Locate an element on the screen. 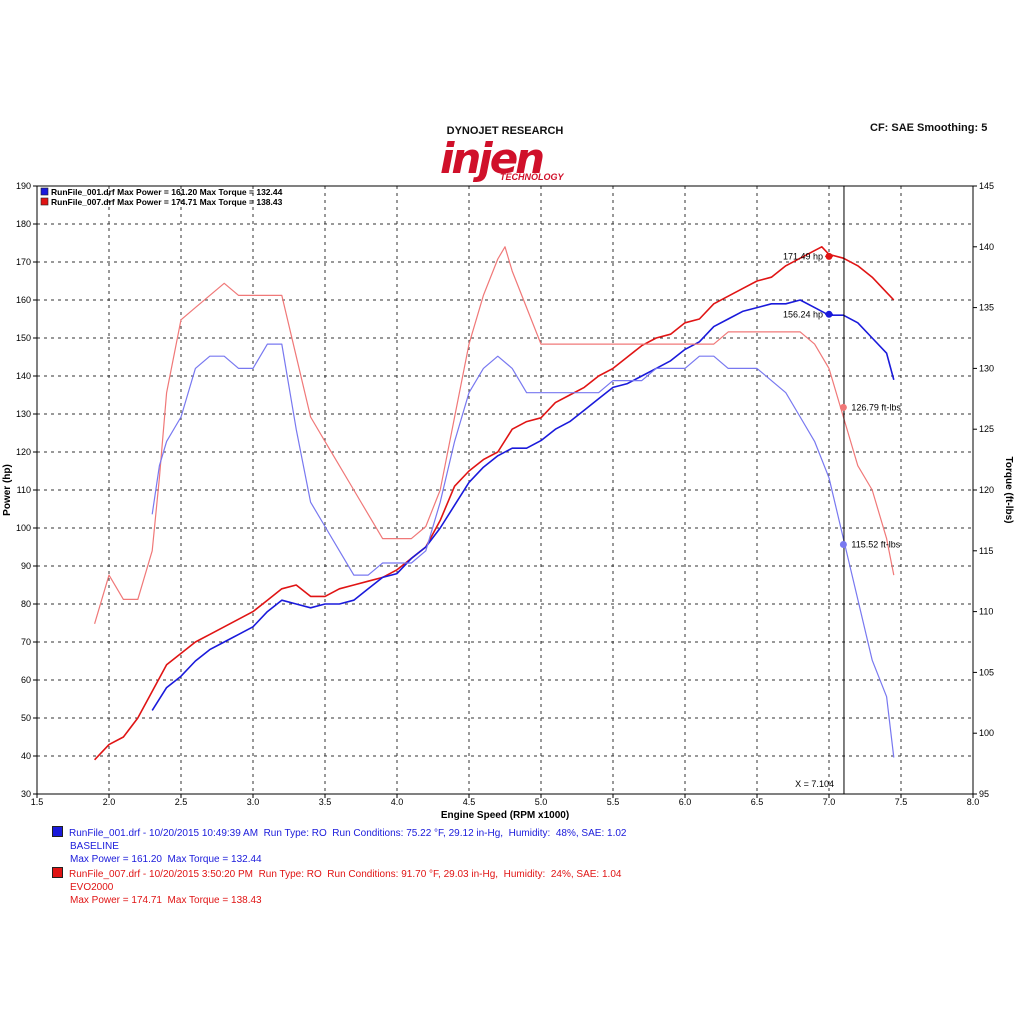 This screenshot has height=1024, width=1024. y-right-tick-label: 145 is located at coordinates (986, 186).